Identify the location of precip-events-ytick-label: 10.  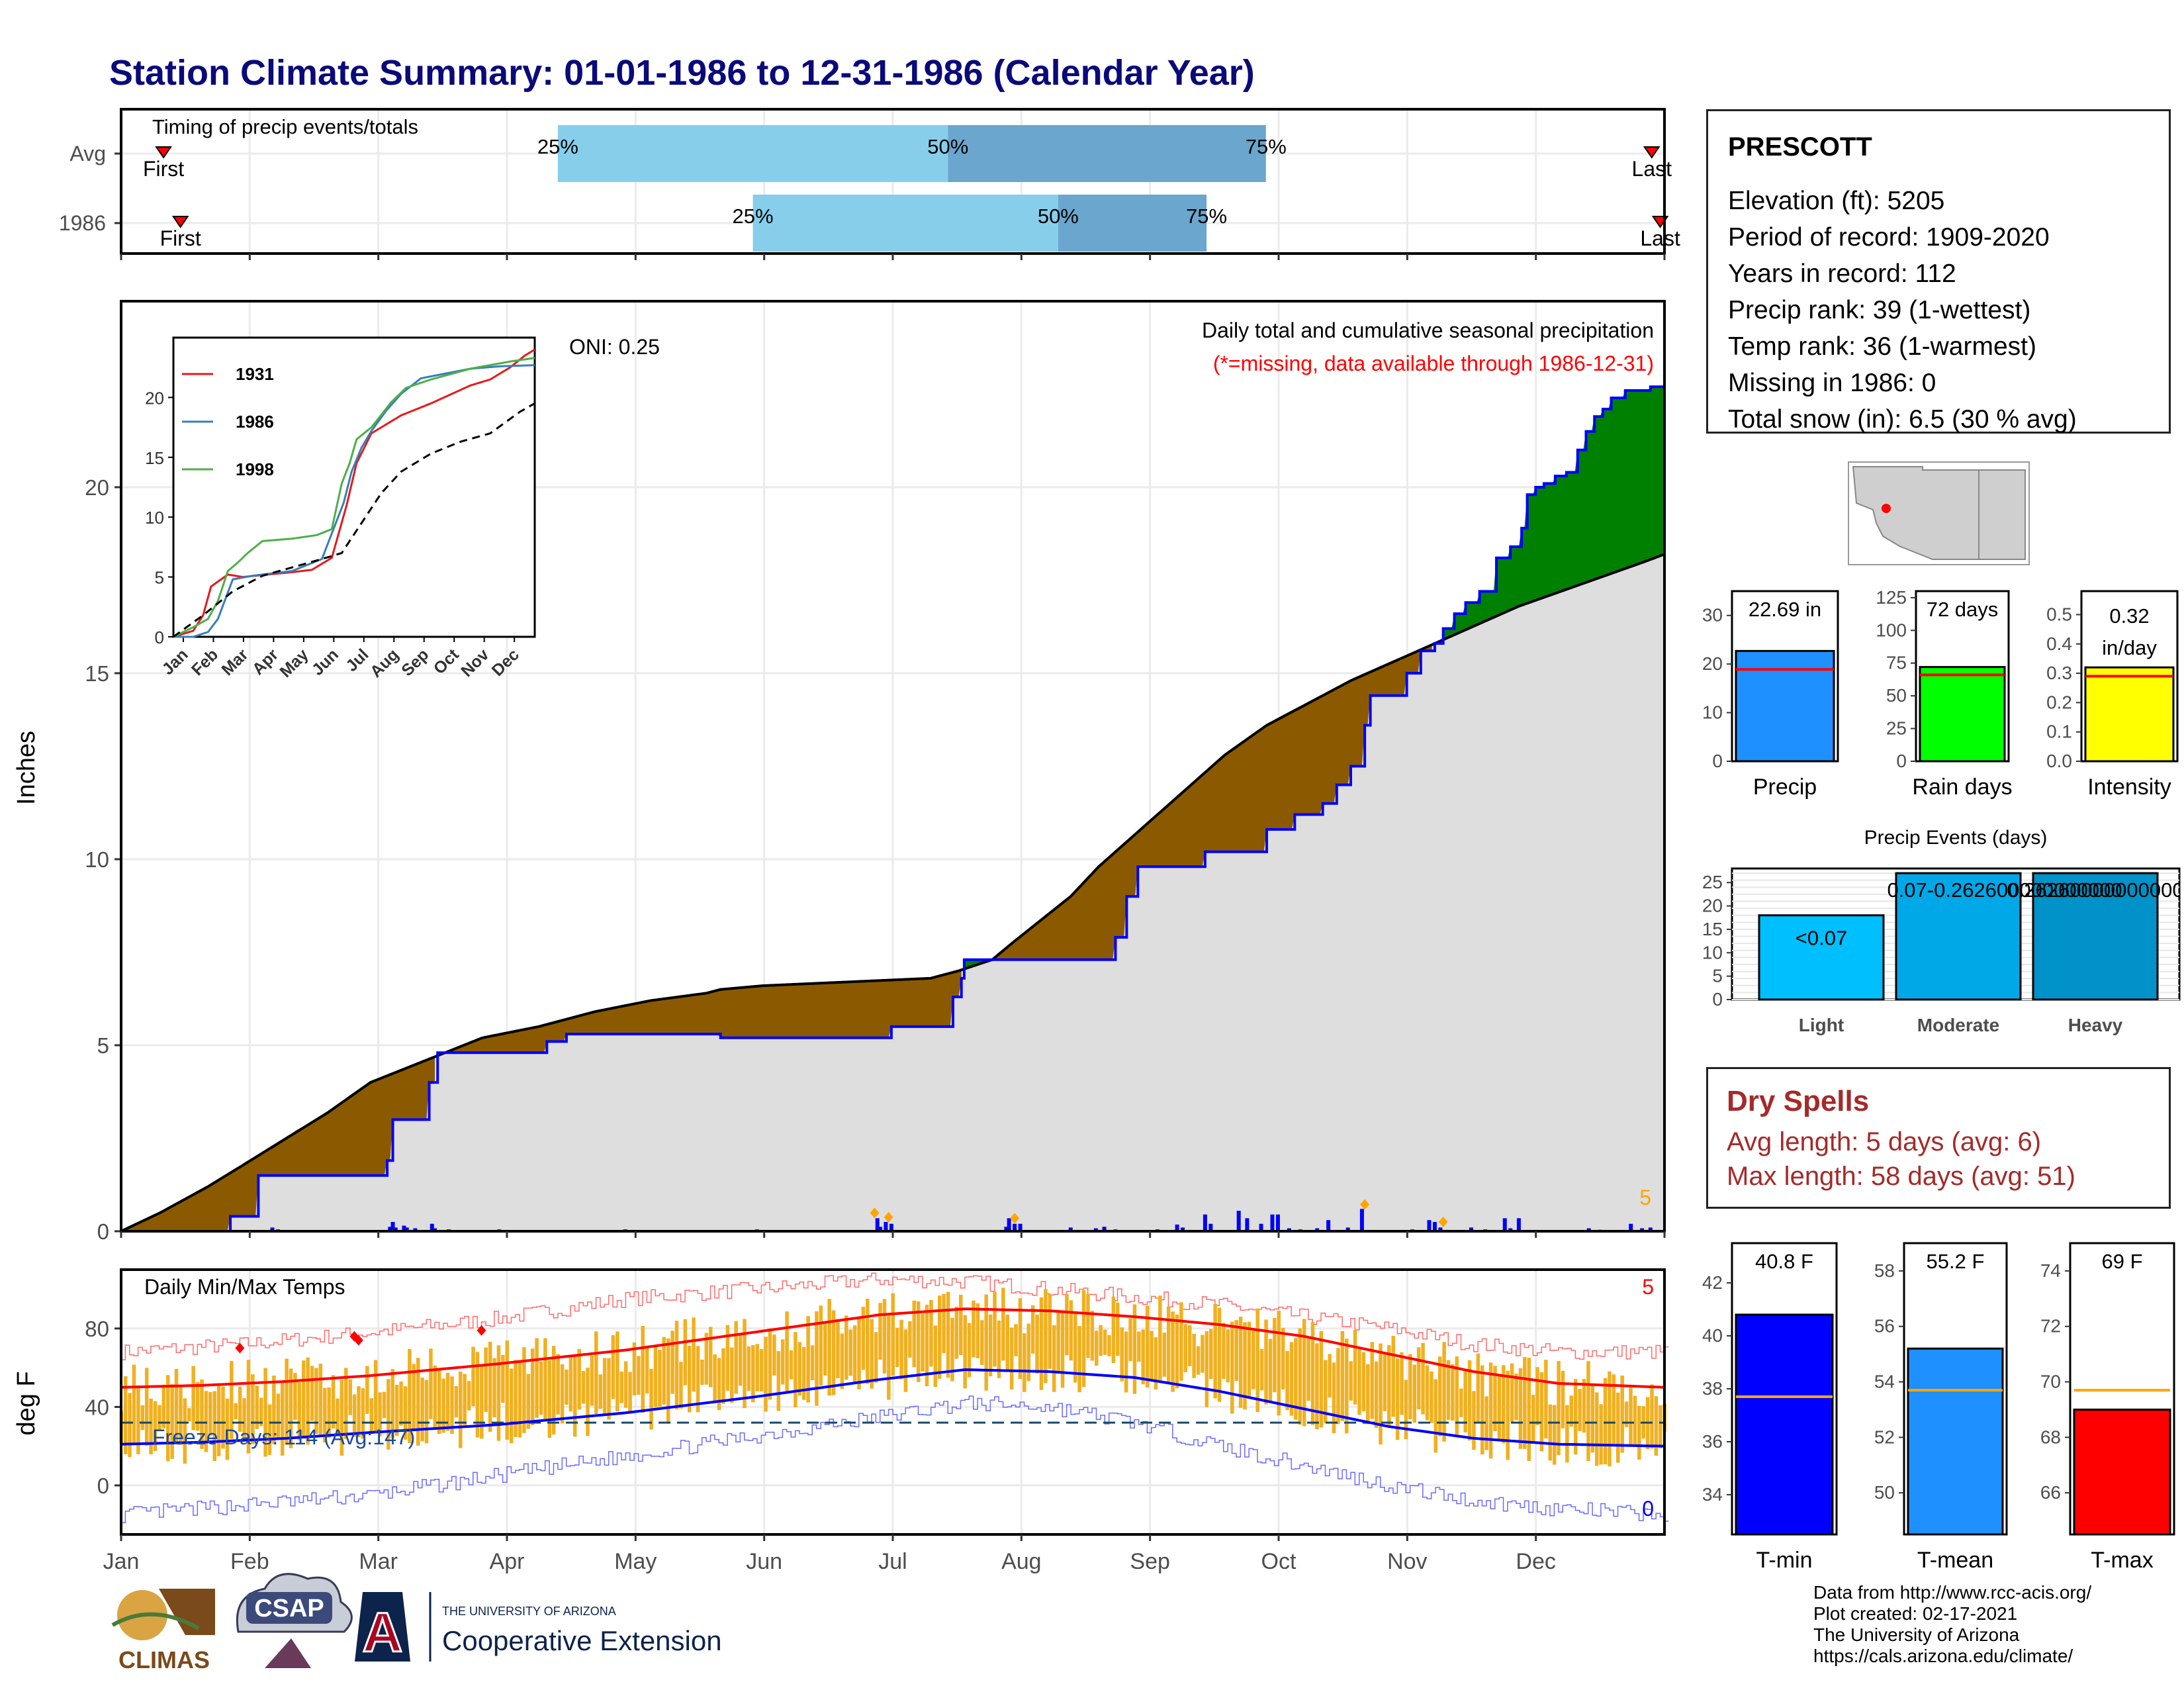
(1712, 952).